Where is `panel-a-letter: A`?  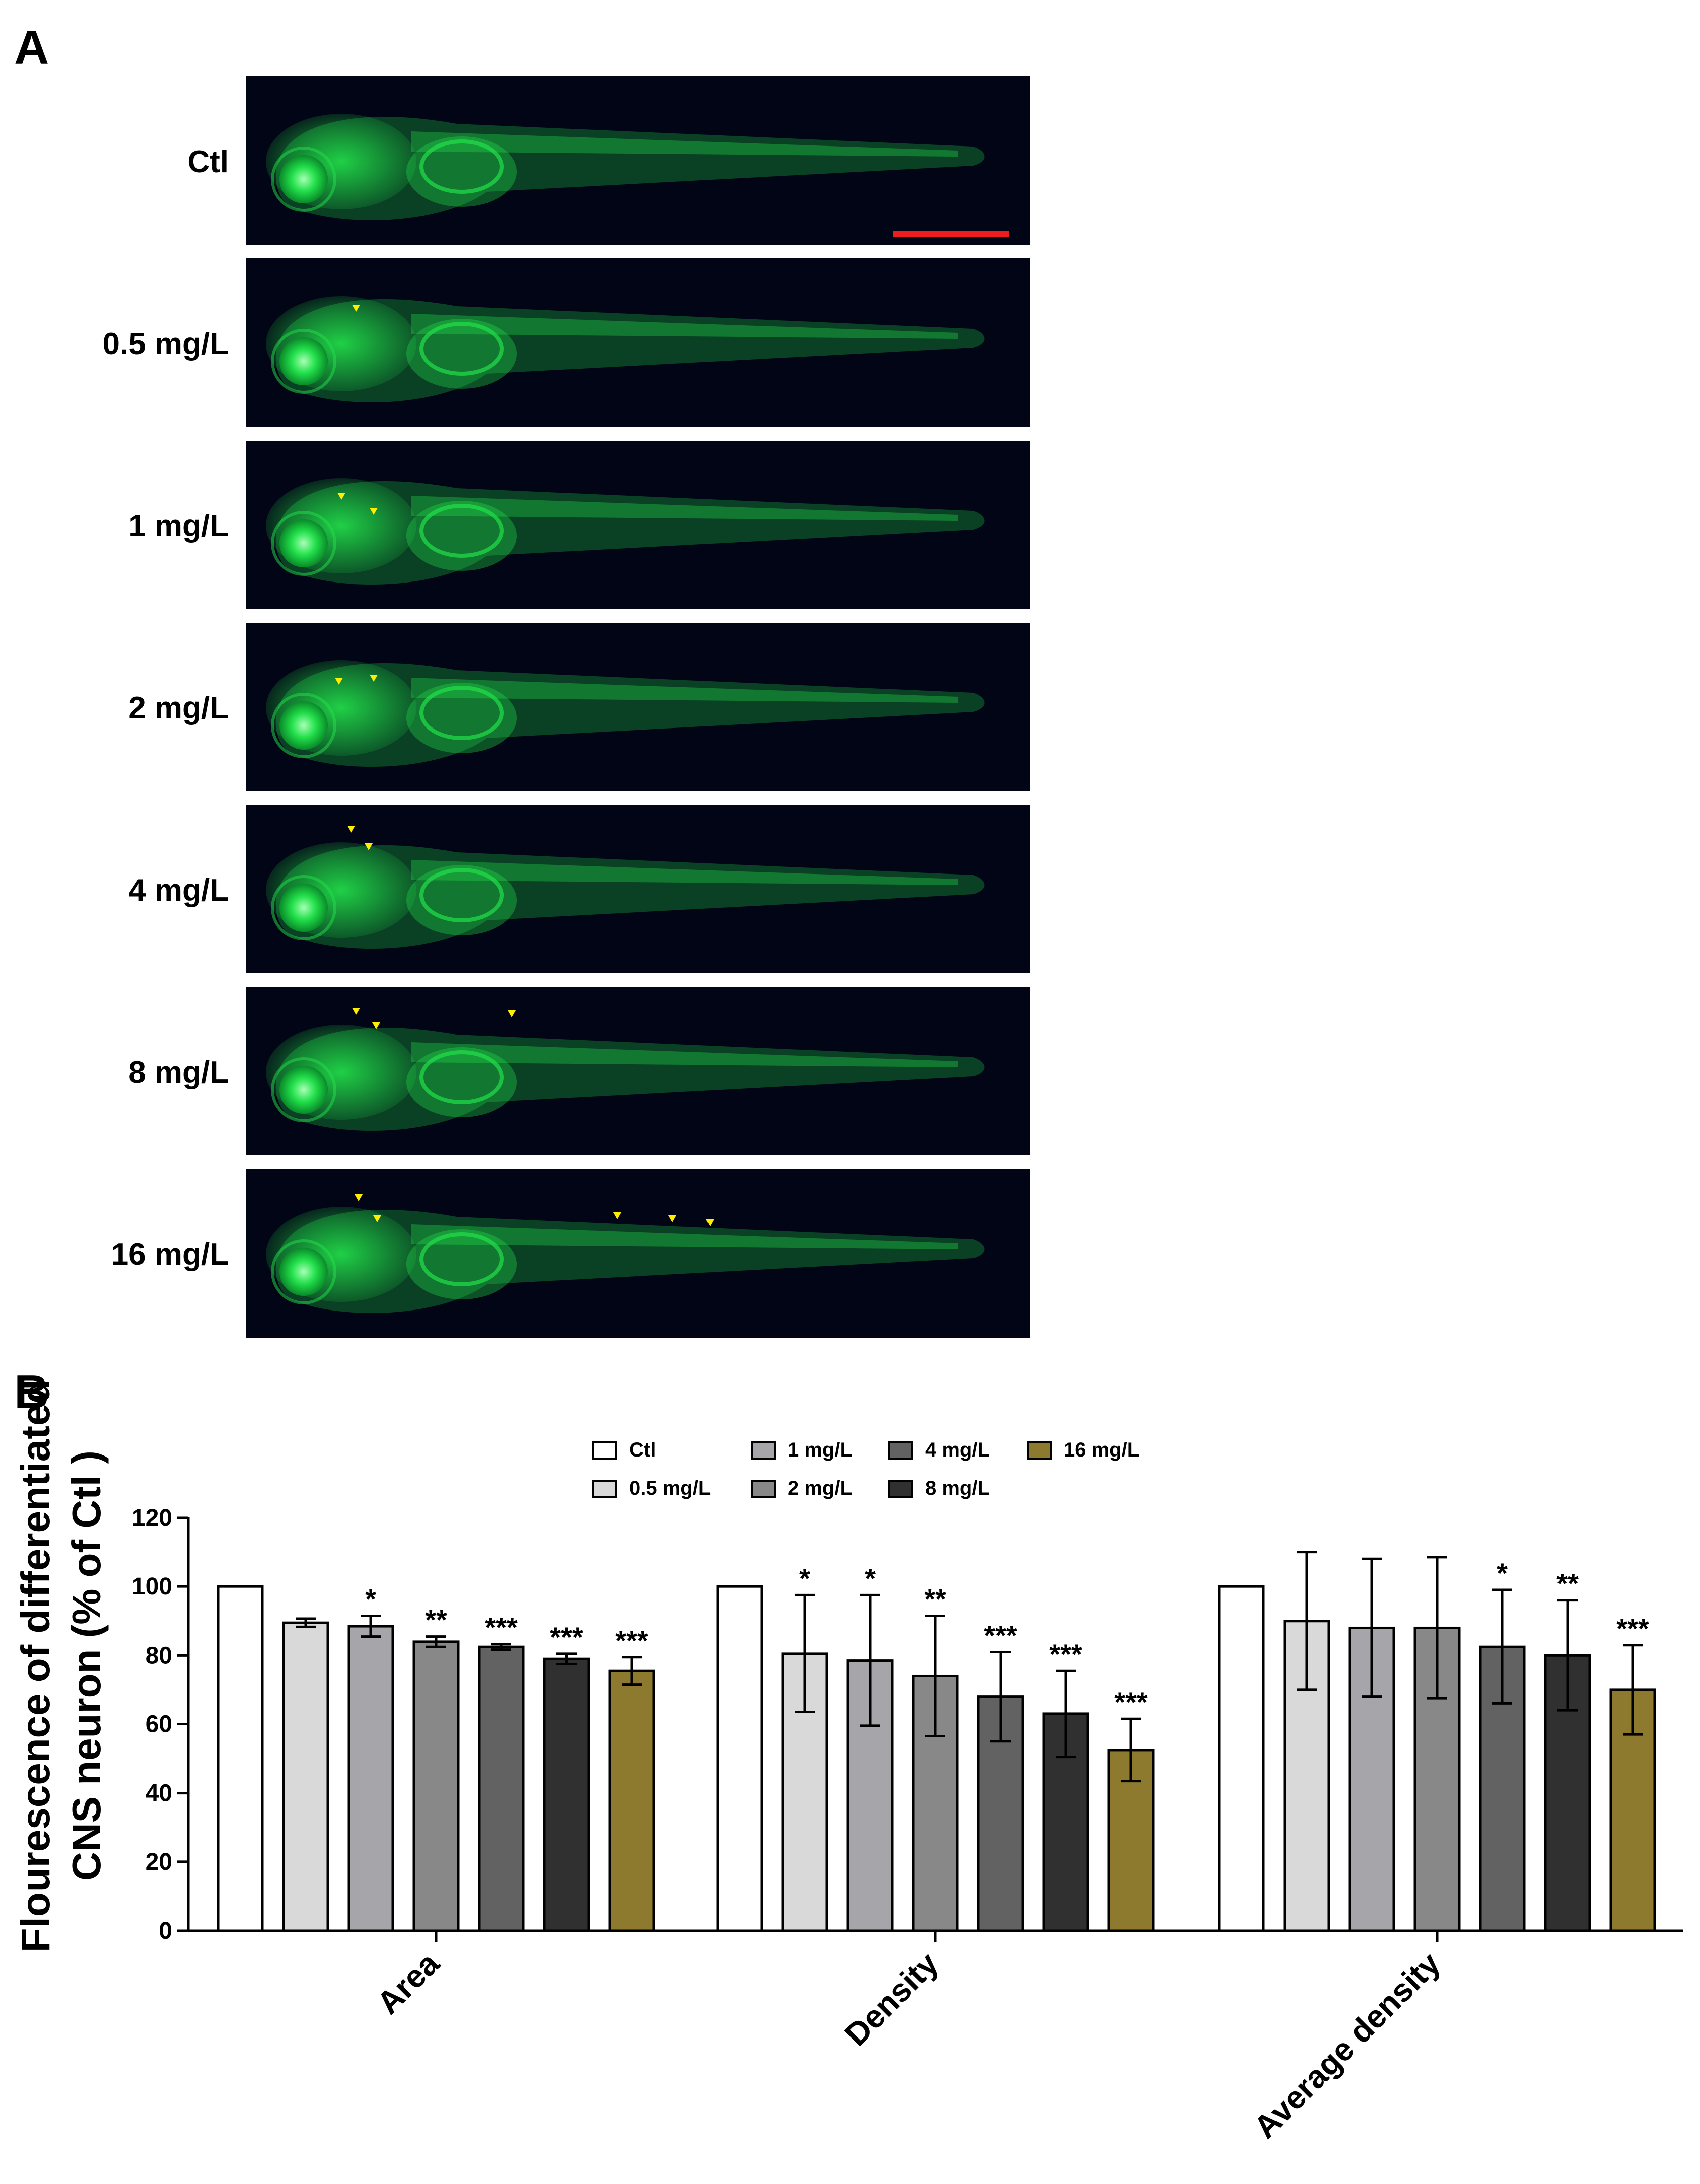 panel-a-letter: A is located at coordinates (31, 47).